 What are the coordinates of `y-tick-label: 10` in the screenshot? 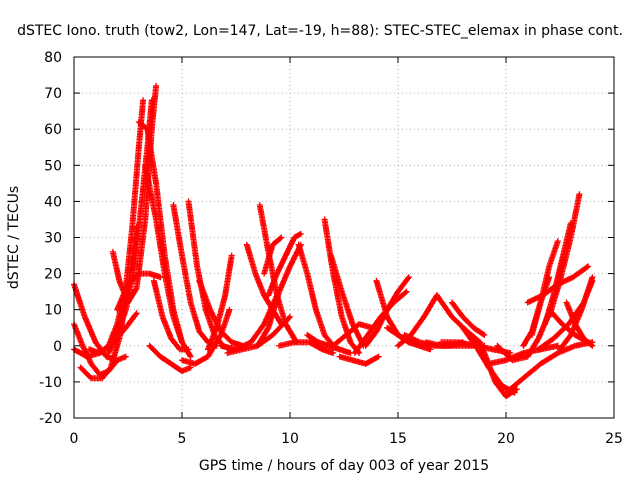 It's located at (53, 311).